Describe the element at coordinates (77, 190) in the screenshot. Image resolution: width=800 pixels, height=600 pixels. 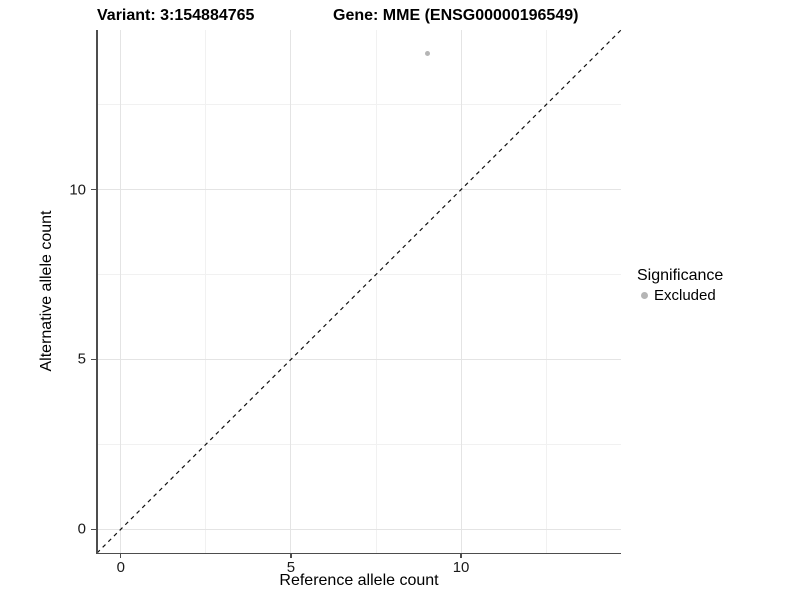
I see `y-tick-label: 10` at that location.